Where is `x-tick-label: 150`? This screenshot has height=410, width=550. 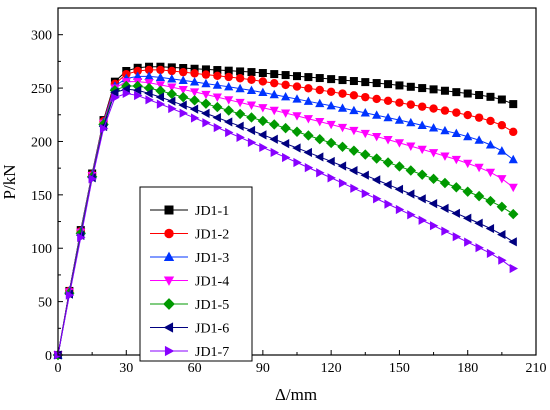
x-tick-label: 150 is located at coordinates (399, 368).